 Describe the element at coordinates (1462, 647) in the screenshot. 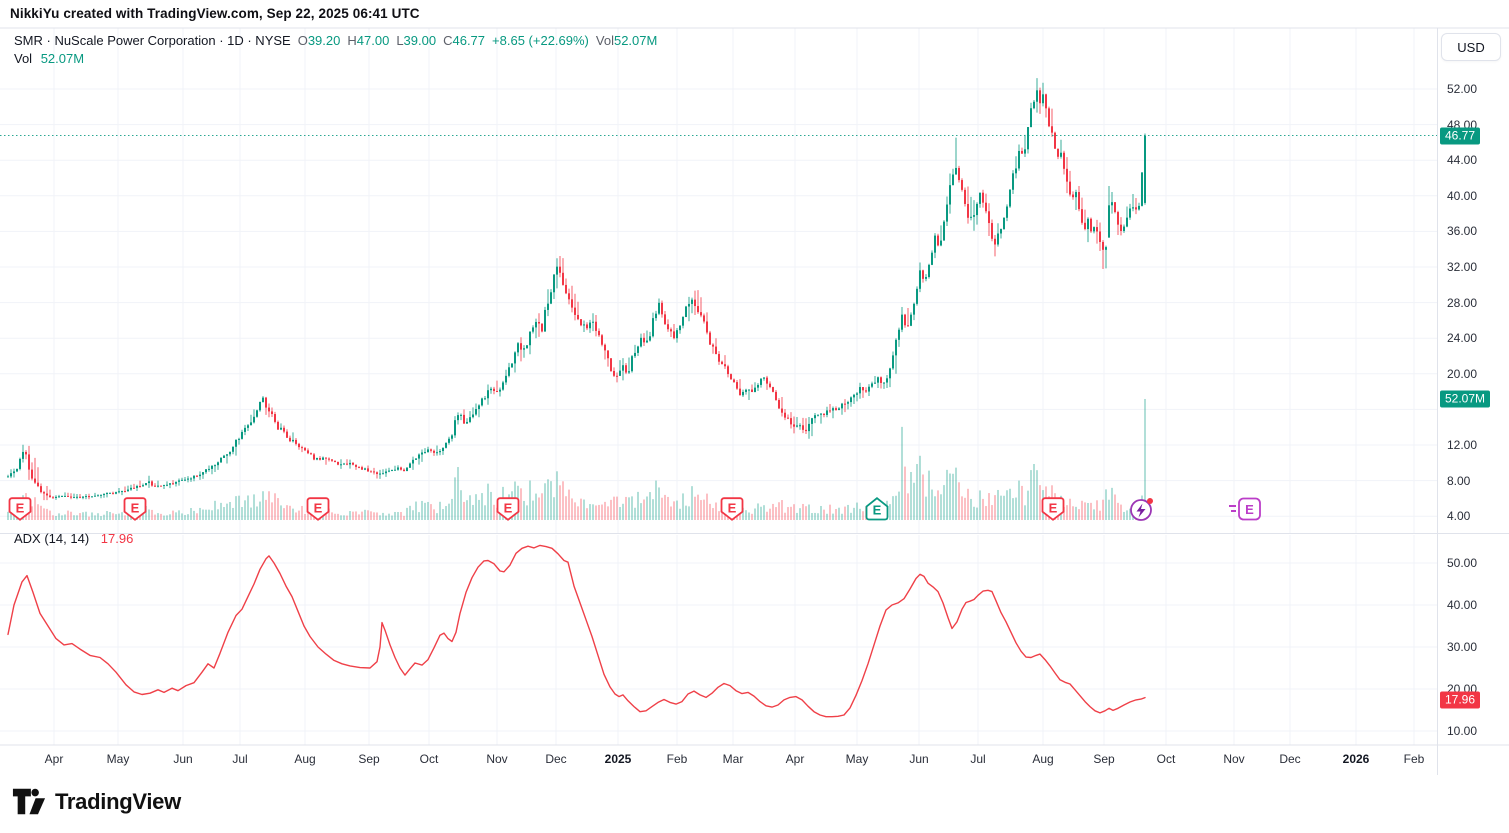

I see `adx-axis-label: 30.00` at that location.